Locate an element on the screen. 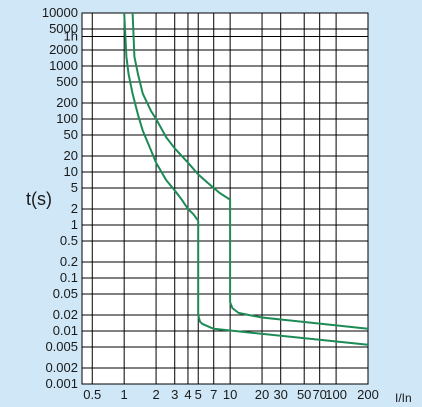 Image resolution: width=422 pixels, height=407 pixels. y-tick-label: 10 is located at coordinates (71, 171).